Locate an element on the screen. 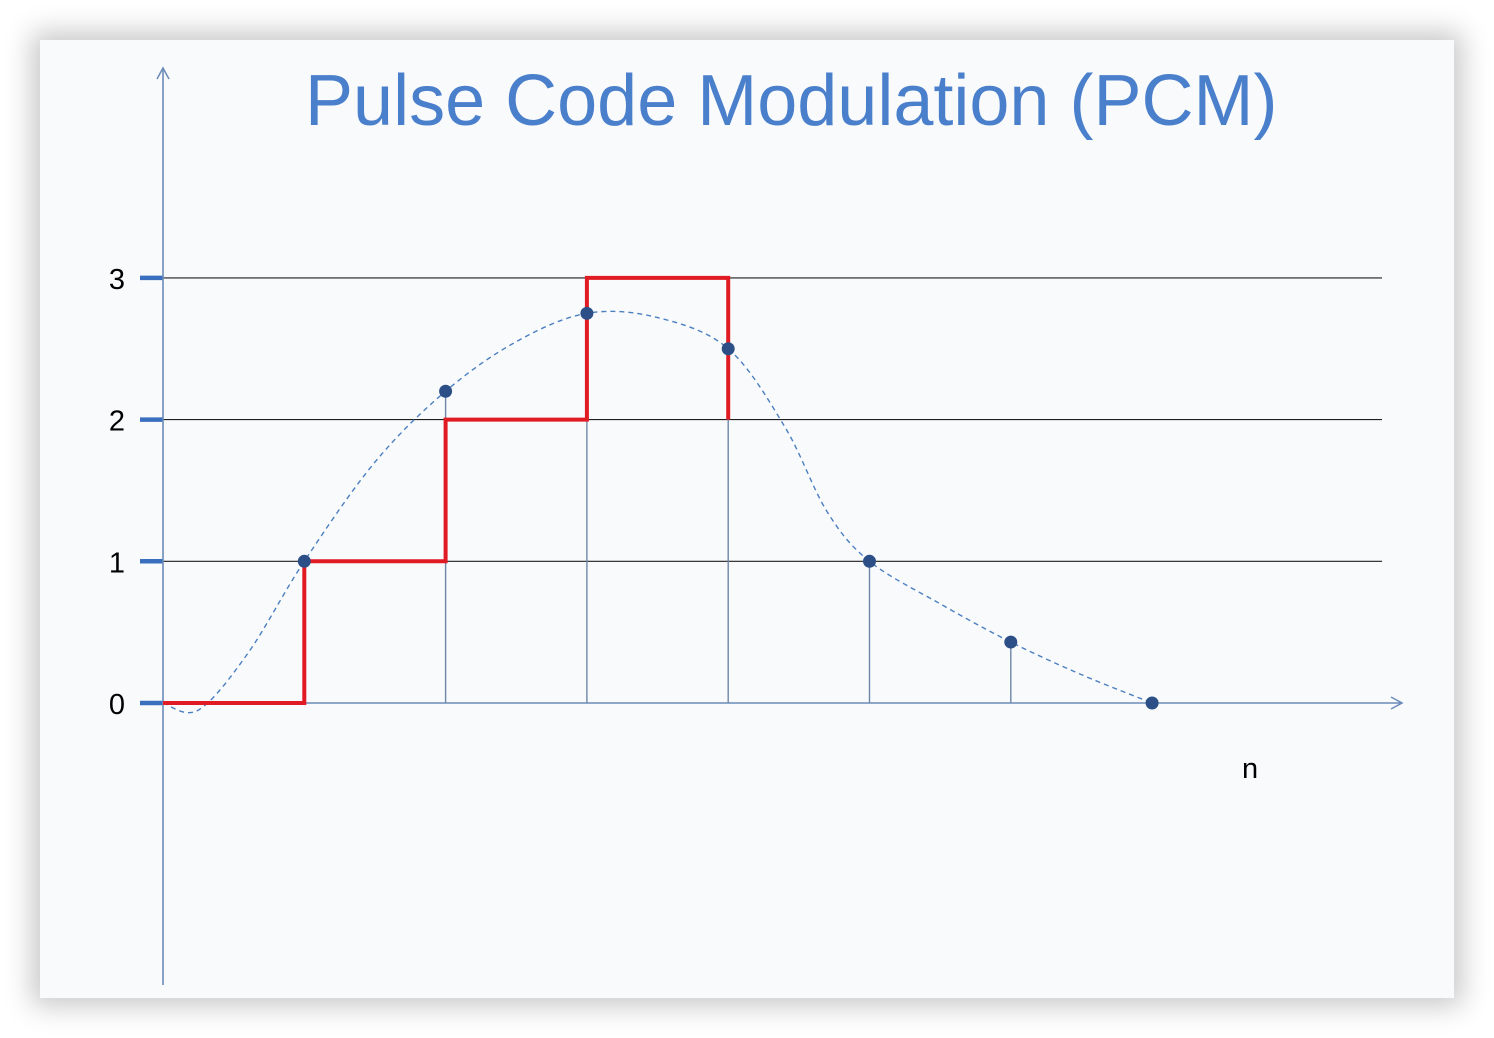 The height and width of the screenshot is (1038, 1494). y-tick-label-3: 3 is located at coordinates (117, 280).